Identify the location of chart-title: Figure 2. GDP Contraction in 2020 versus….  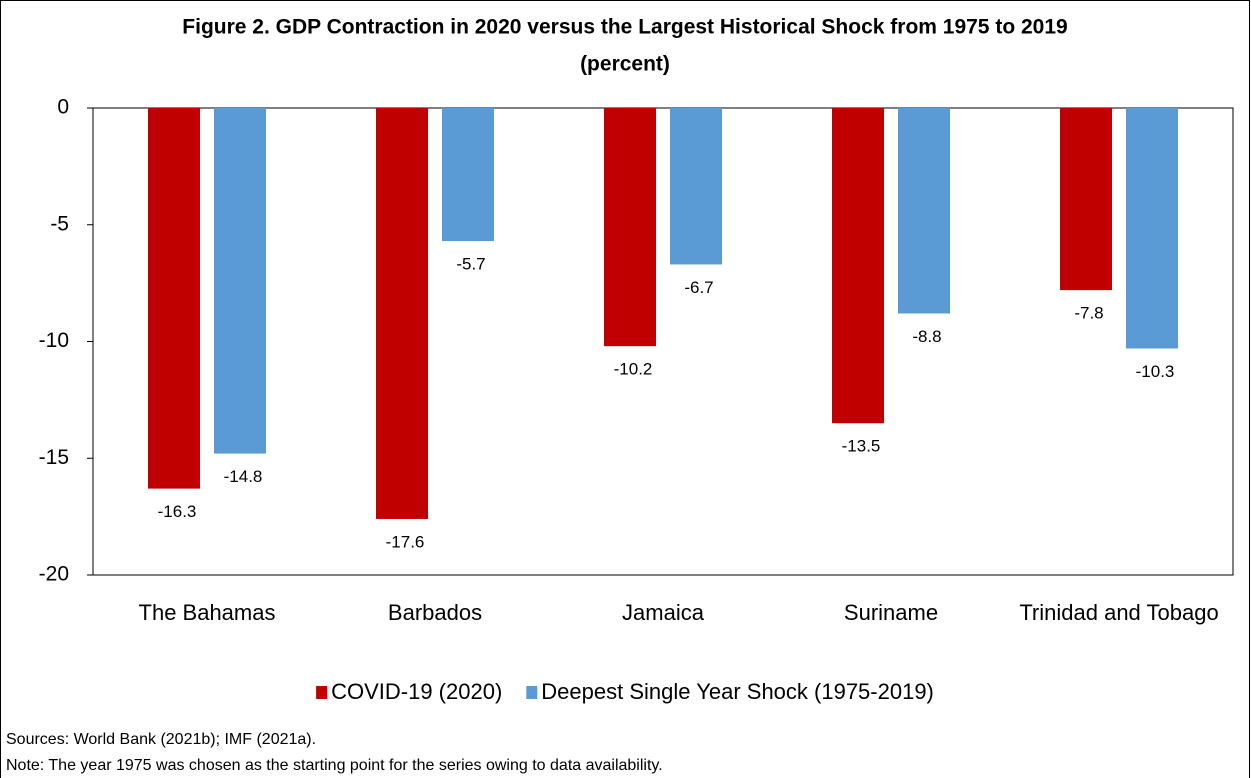
(624, 27).